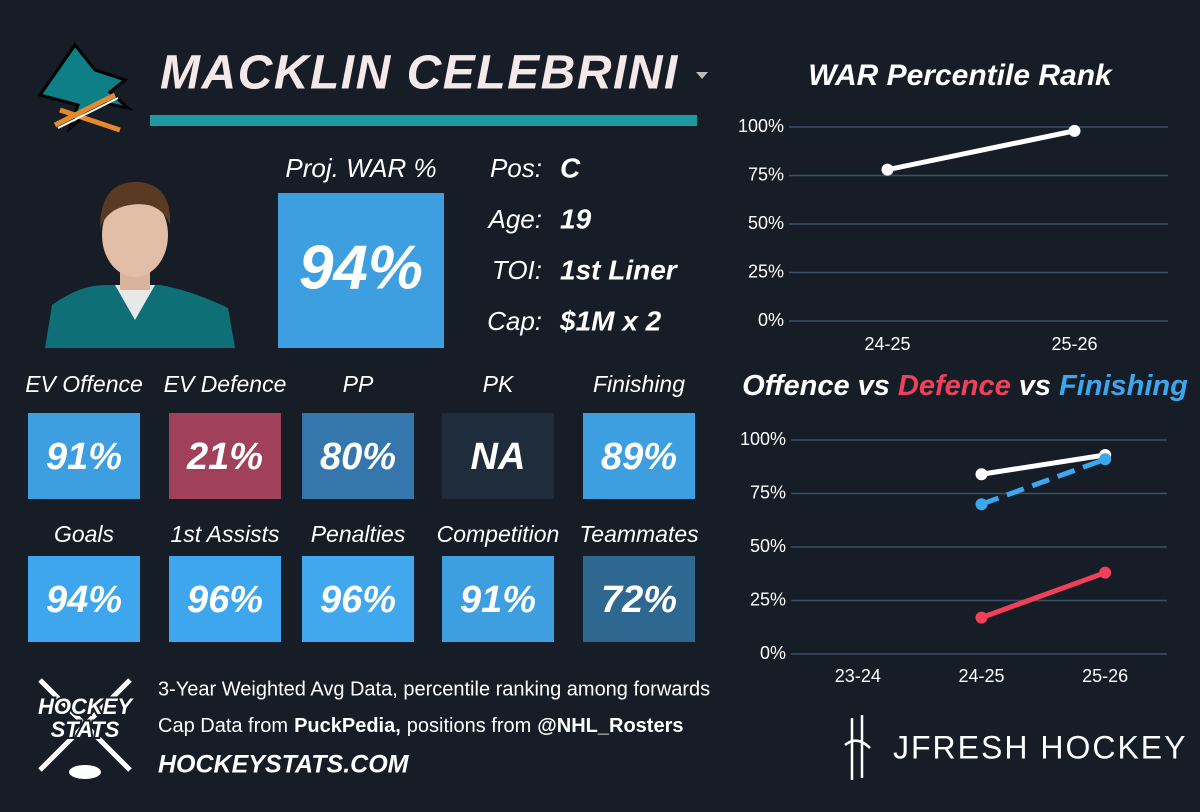  What do you see at coordinates (225, 384) in the screenshot?
I see `tile-label: EV Defence` at bounding box center [225, 384].